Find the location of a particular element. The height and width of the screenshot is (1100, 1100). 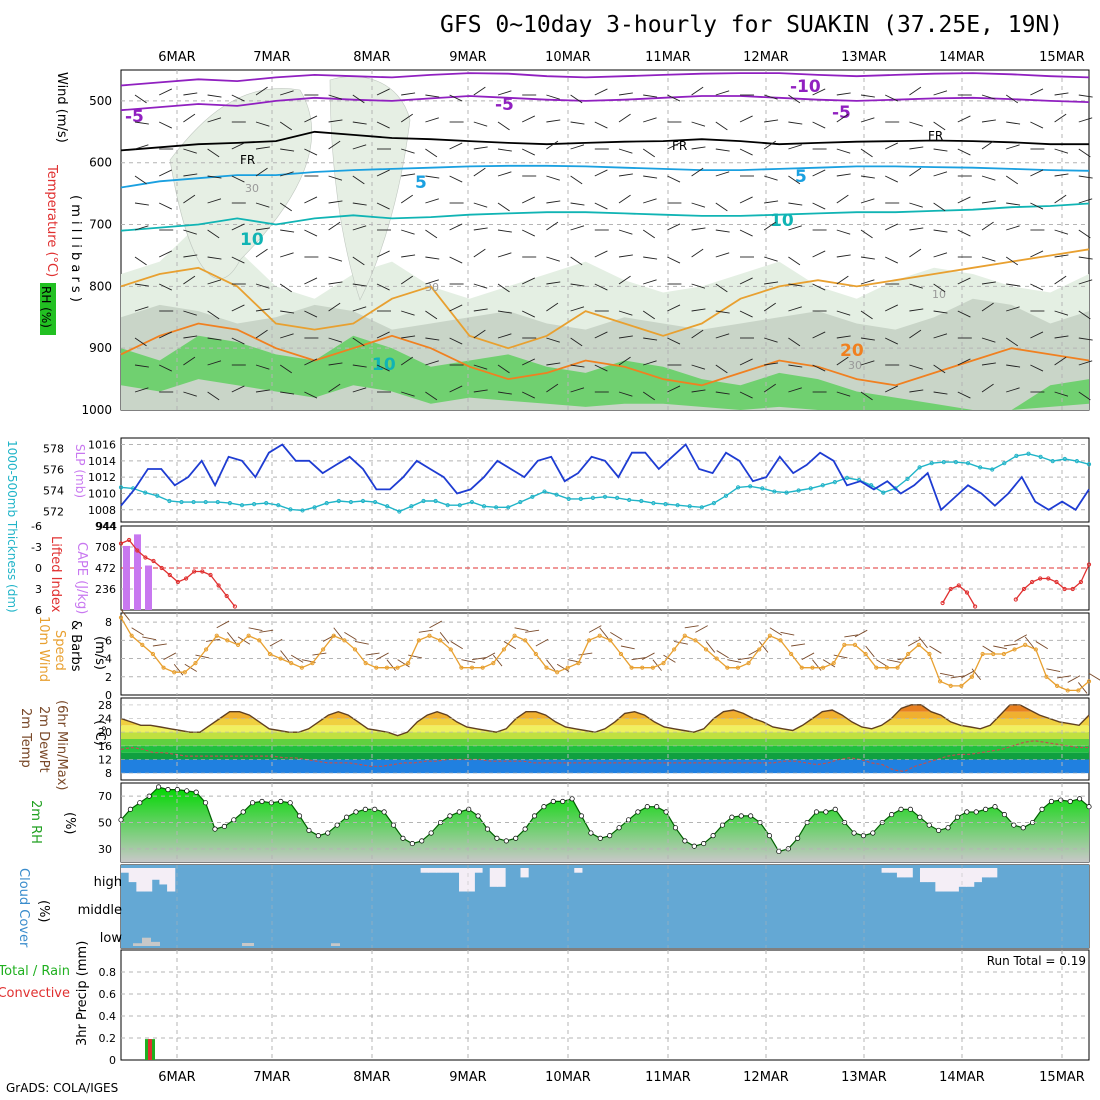

cape-ytick: 472 is located at coordinates (105, 568).